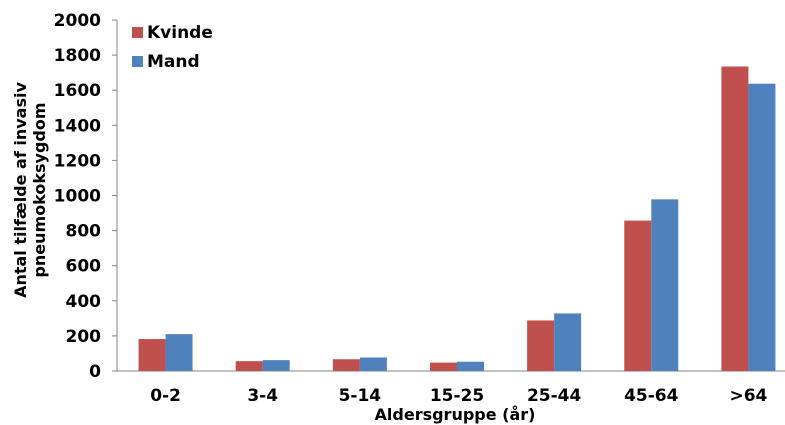  Describe the element at coordinates (77, 161) in the screenshot. I see `y-tick-label: 1200` at that location.